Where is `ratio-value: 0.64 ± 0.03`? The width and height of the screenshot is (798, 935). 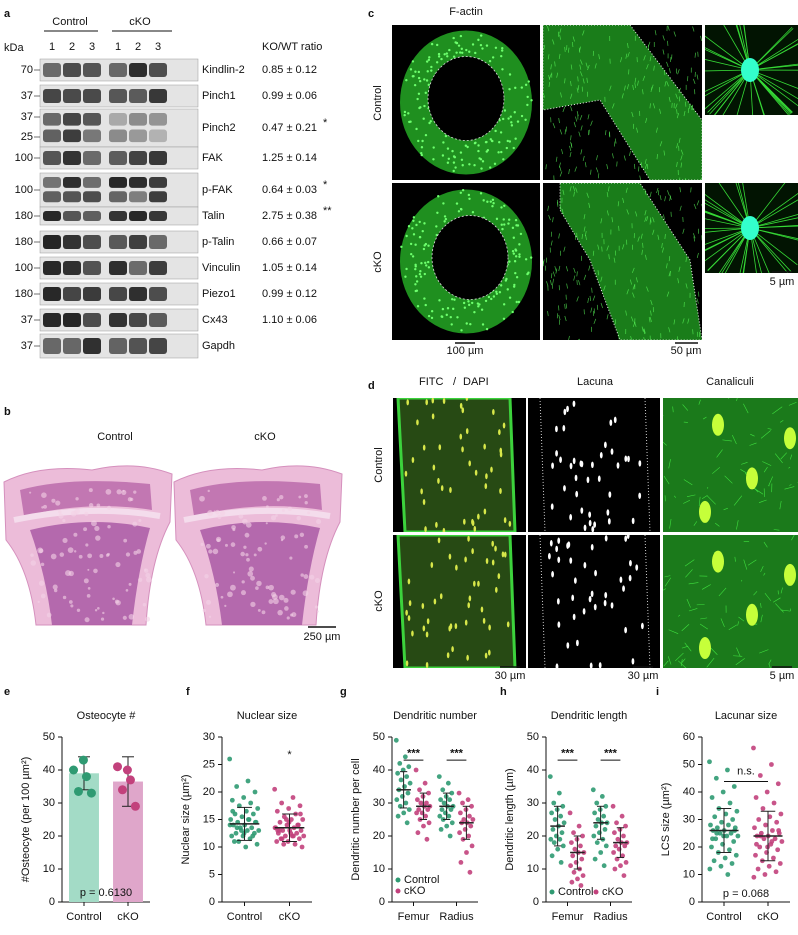 ratio-value: 0.64 ± 0.03 is located at coordinates (289, 190).